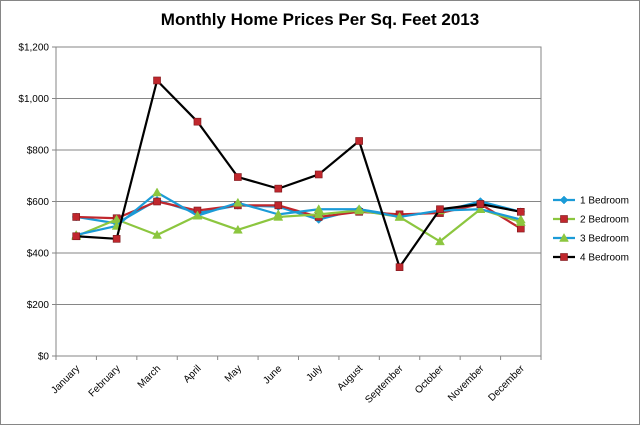 The height and width of the screenshot is (425, 640). Describe the element at coordinates (33, 48) in the screenshot. I see `y-tick-label: $1,200` at that location.